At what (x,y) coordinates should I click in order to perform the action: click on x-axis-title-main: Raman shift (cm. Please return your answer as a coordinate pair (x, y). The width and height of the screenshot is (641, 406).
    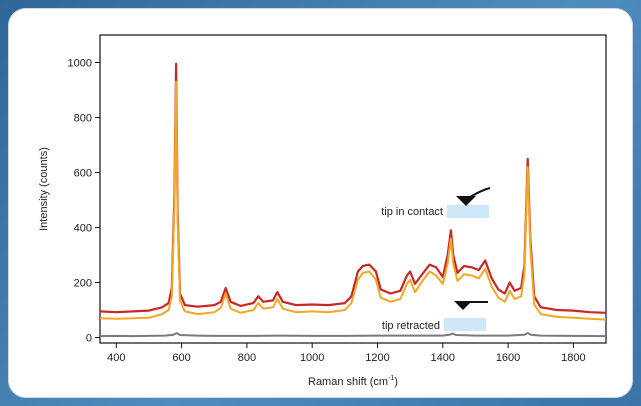
    Looking at the image, I should click on (348, 382).